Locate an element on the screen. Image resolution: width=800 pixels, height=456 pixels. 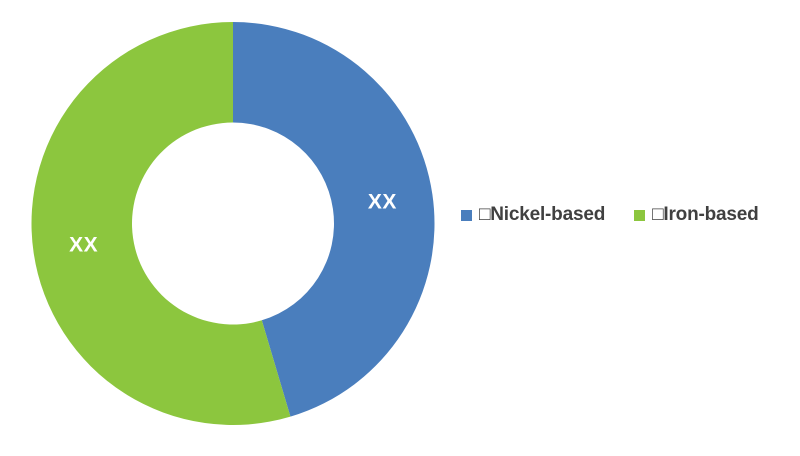
legend: □Nickel-based □Iron-based is located at coordinates (610, 215).